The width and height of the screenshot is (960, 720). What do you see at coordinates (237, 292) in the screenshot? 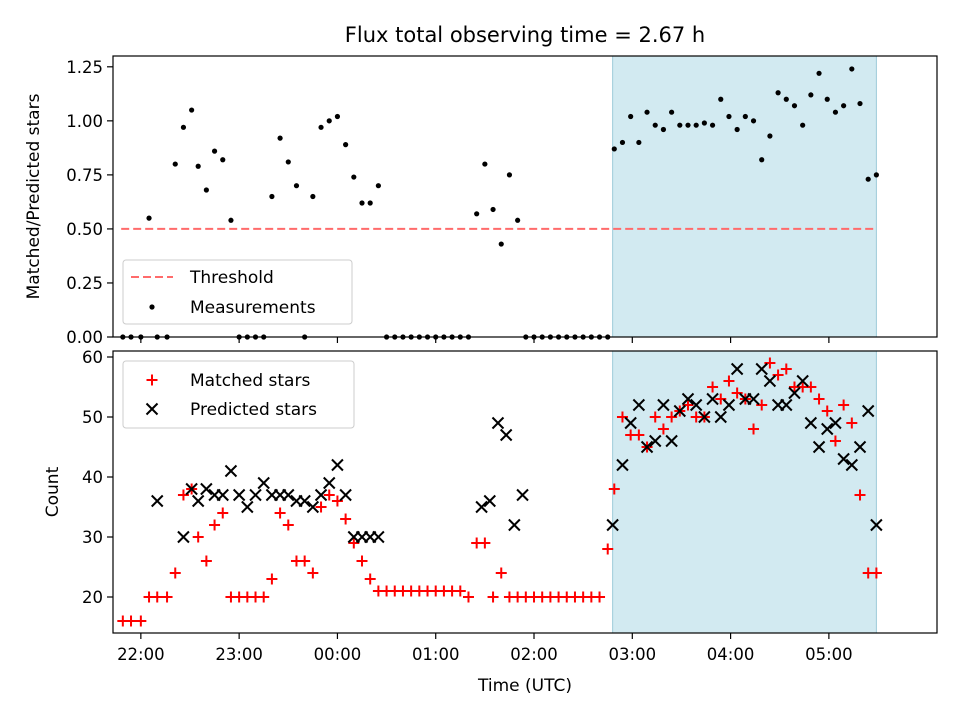
I see `ratio-legend: Threshold Measurements` at bounding box center [237, 292].